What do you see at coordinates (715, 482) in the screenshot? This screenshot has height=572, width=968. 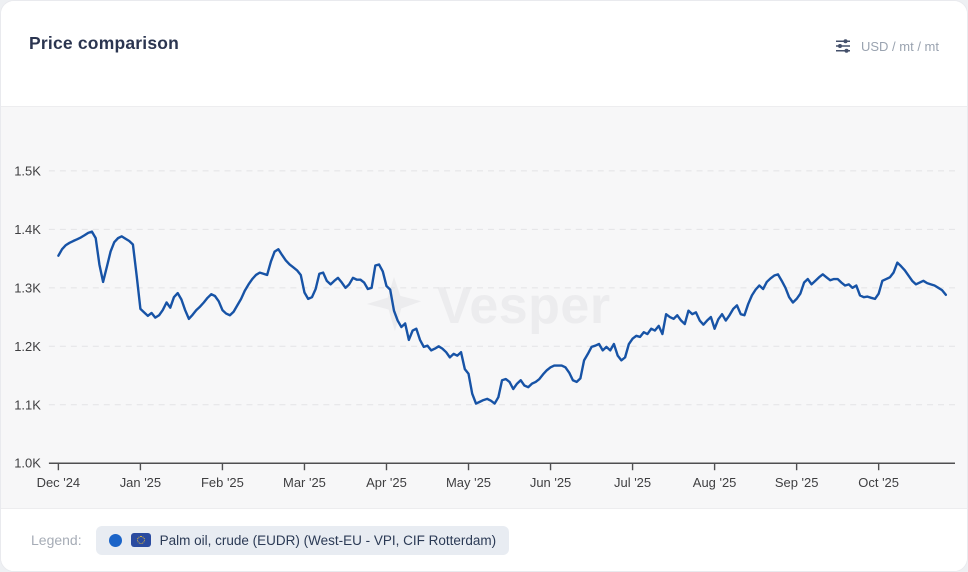 I see `svg-text: Aug '25` at bounding box center [715, 482].